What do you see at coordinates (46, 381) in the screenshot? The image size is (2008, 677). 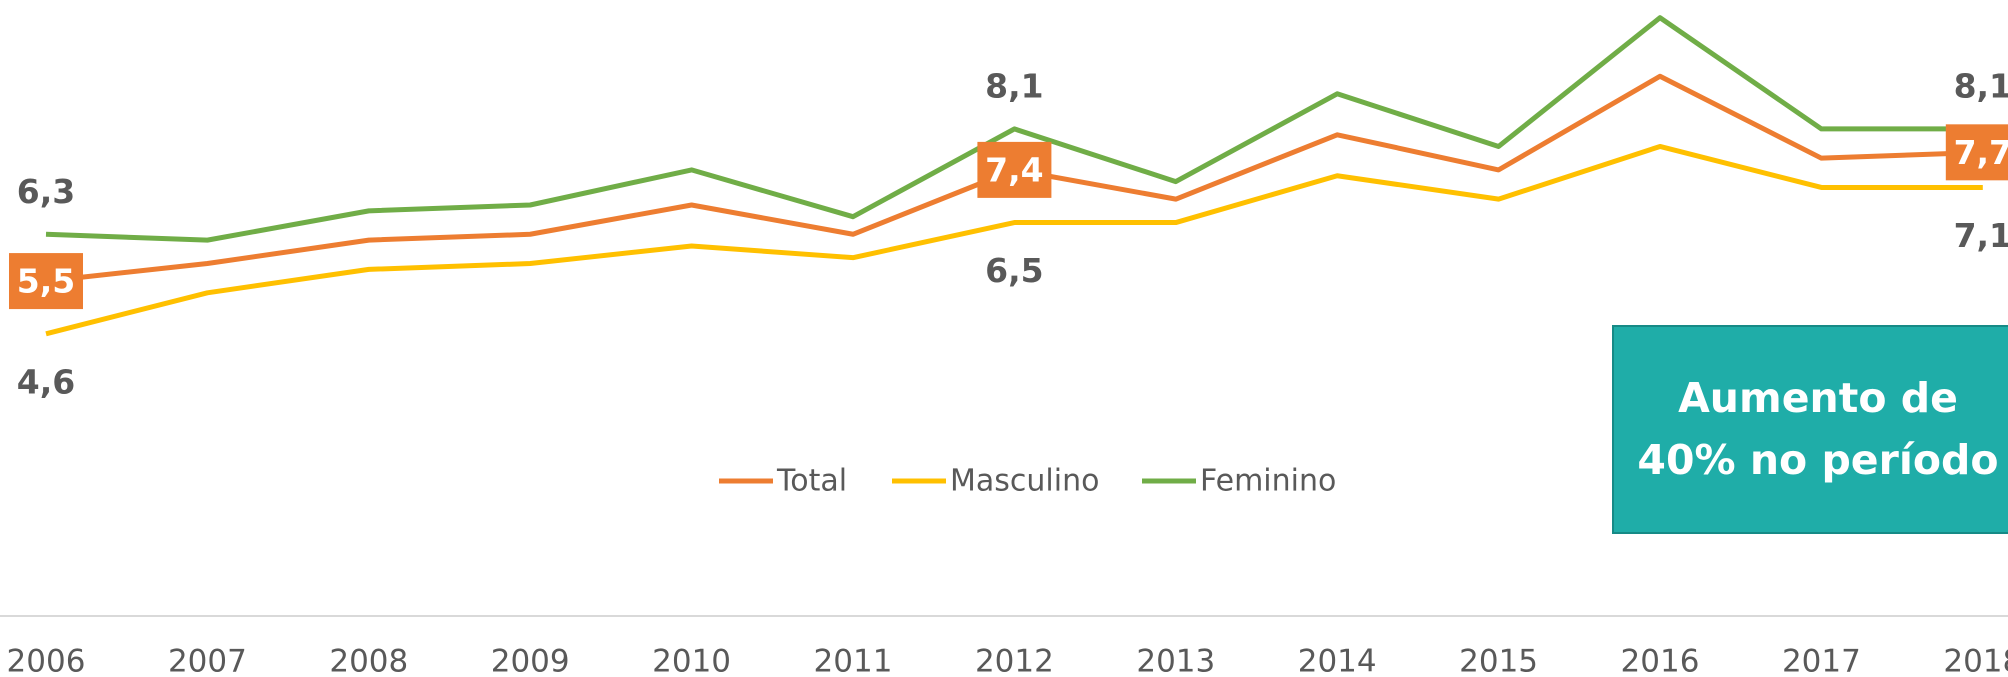 I see `data-label: 4,6` at bounding box center [46, 381].